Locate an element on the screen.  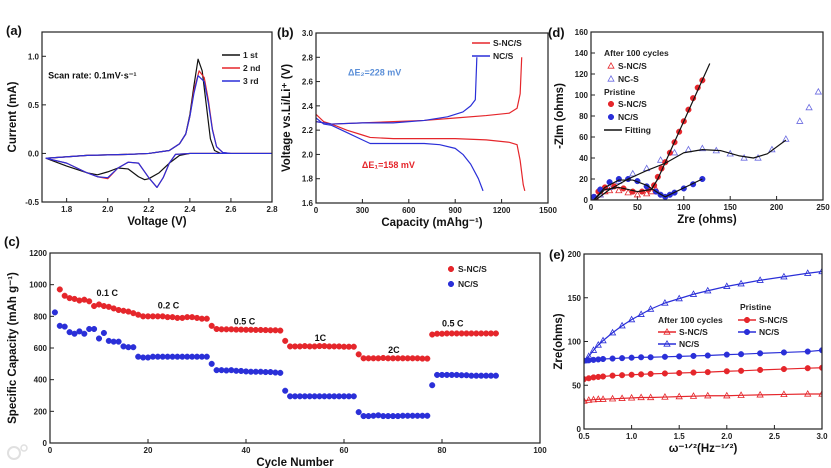
annotation: 1C is located at coordinates (321, 338).